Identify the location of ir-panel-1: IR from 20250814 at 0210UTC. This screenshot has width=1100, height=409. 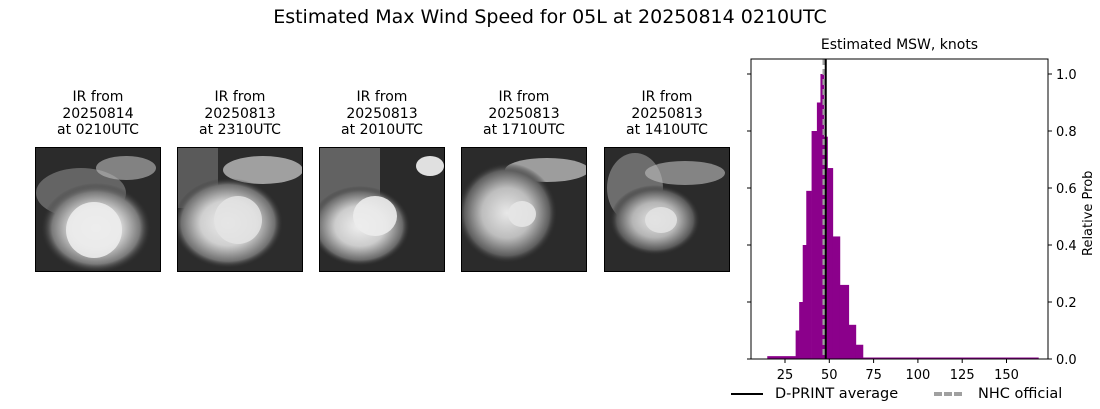
(98, 180).